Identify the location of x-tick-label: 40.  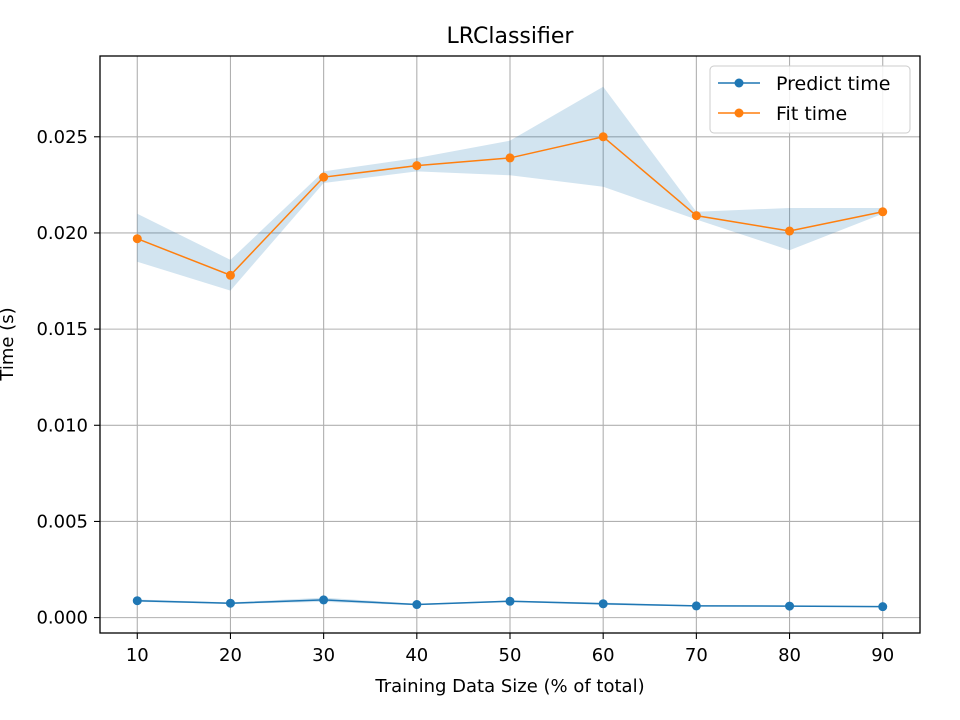
(416, 655).